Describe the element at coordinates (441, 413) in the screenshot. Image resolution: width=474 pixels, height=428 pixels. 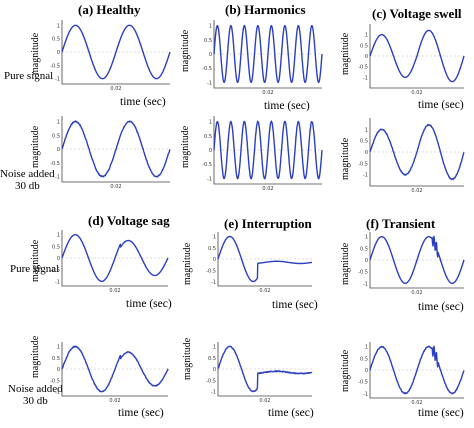
I see `xlabel-9: time (sec)` at that location.